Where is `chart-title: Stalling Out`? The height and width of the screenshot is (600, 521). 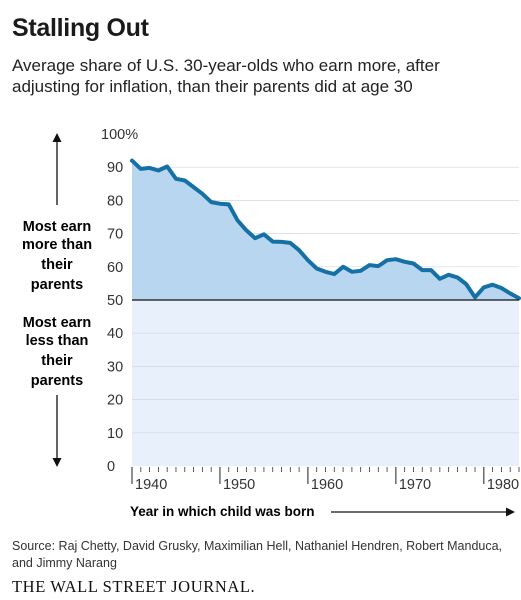
chart-title: Stalling Out is located at coordinates (80, 28).